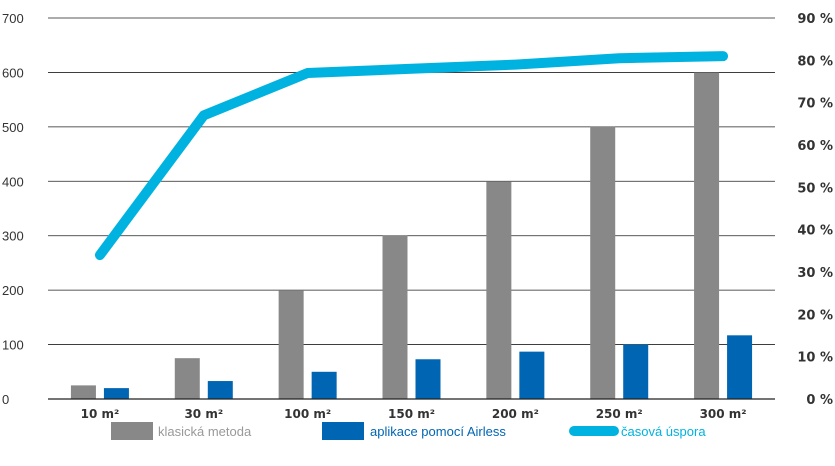 The image size is (835, 466). What do you see at coordinates (815, 273) in the screenshot?
I see `y-tick-label-right: 30 %` at bounding box center [815, 273].